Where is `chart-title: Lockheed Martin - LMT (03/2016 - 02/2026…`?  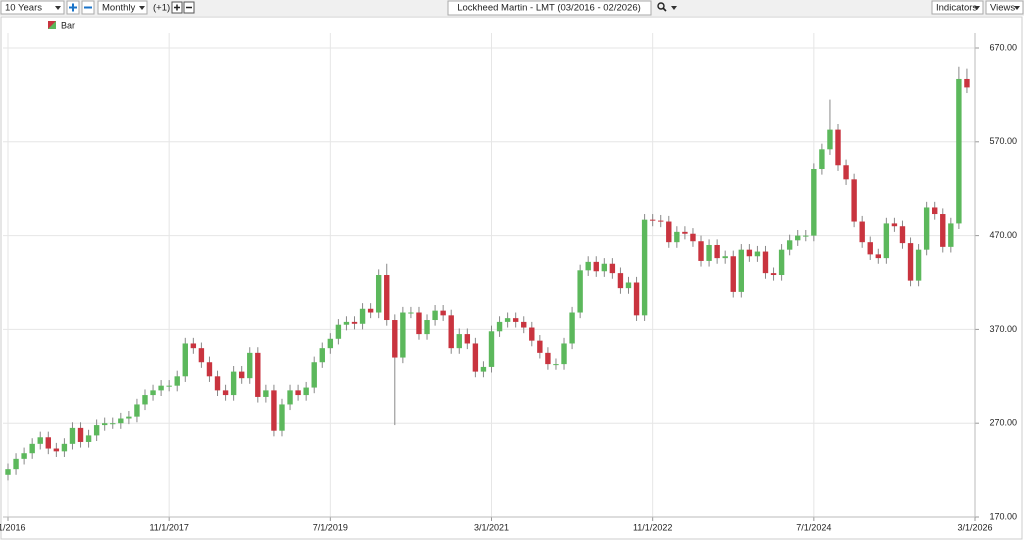
chart-title: Lockheed Martin - LMT (03/2016 - 02/2026… is located at coordinates (549, 8).